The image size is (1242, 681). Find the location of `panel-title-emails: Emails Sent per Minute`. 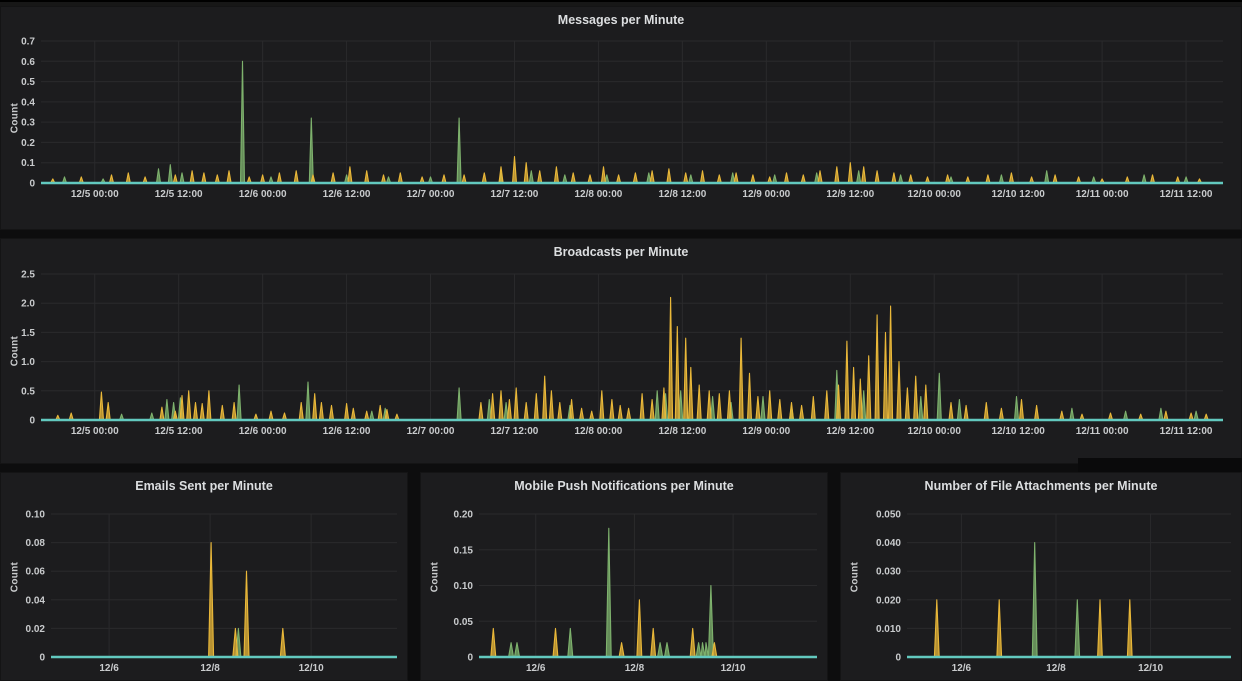

panel-title-emails: Emails Sent per Minute is located at coordinates (204, 486).